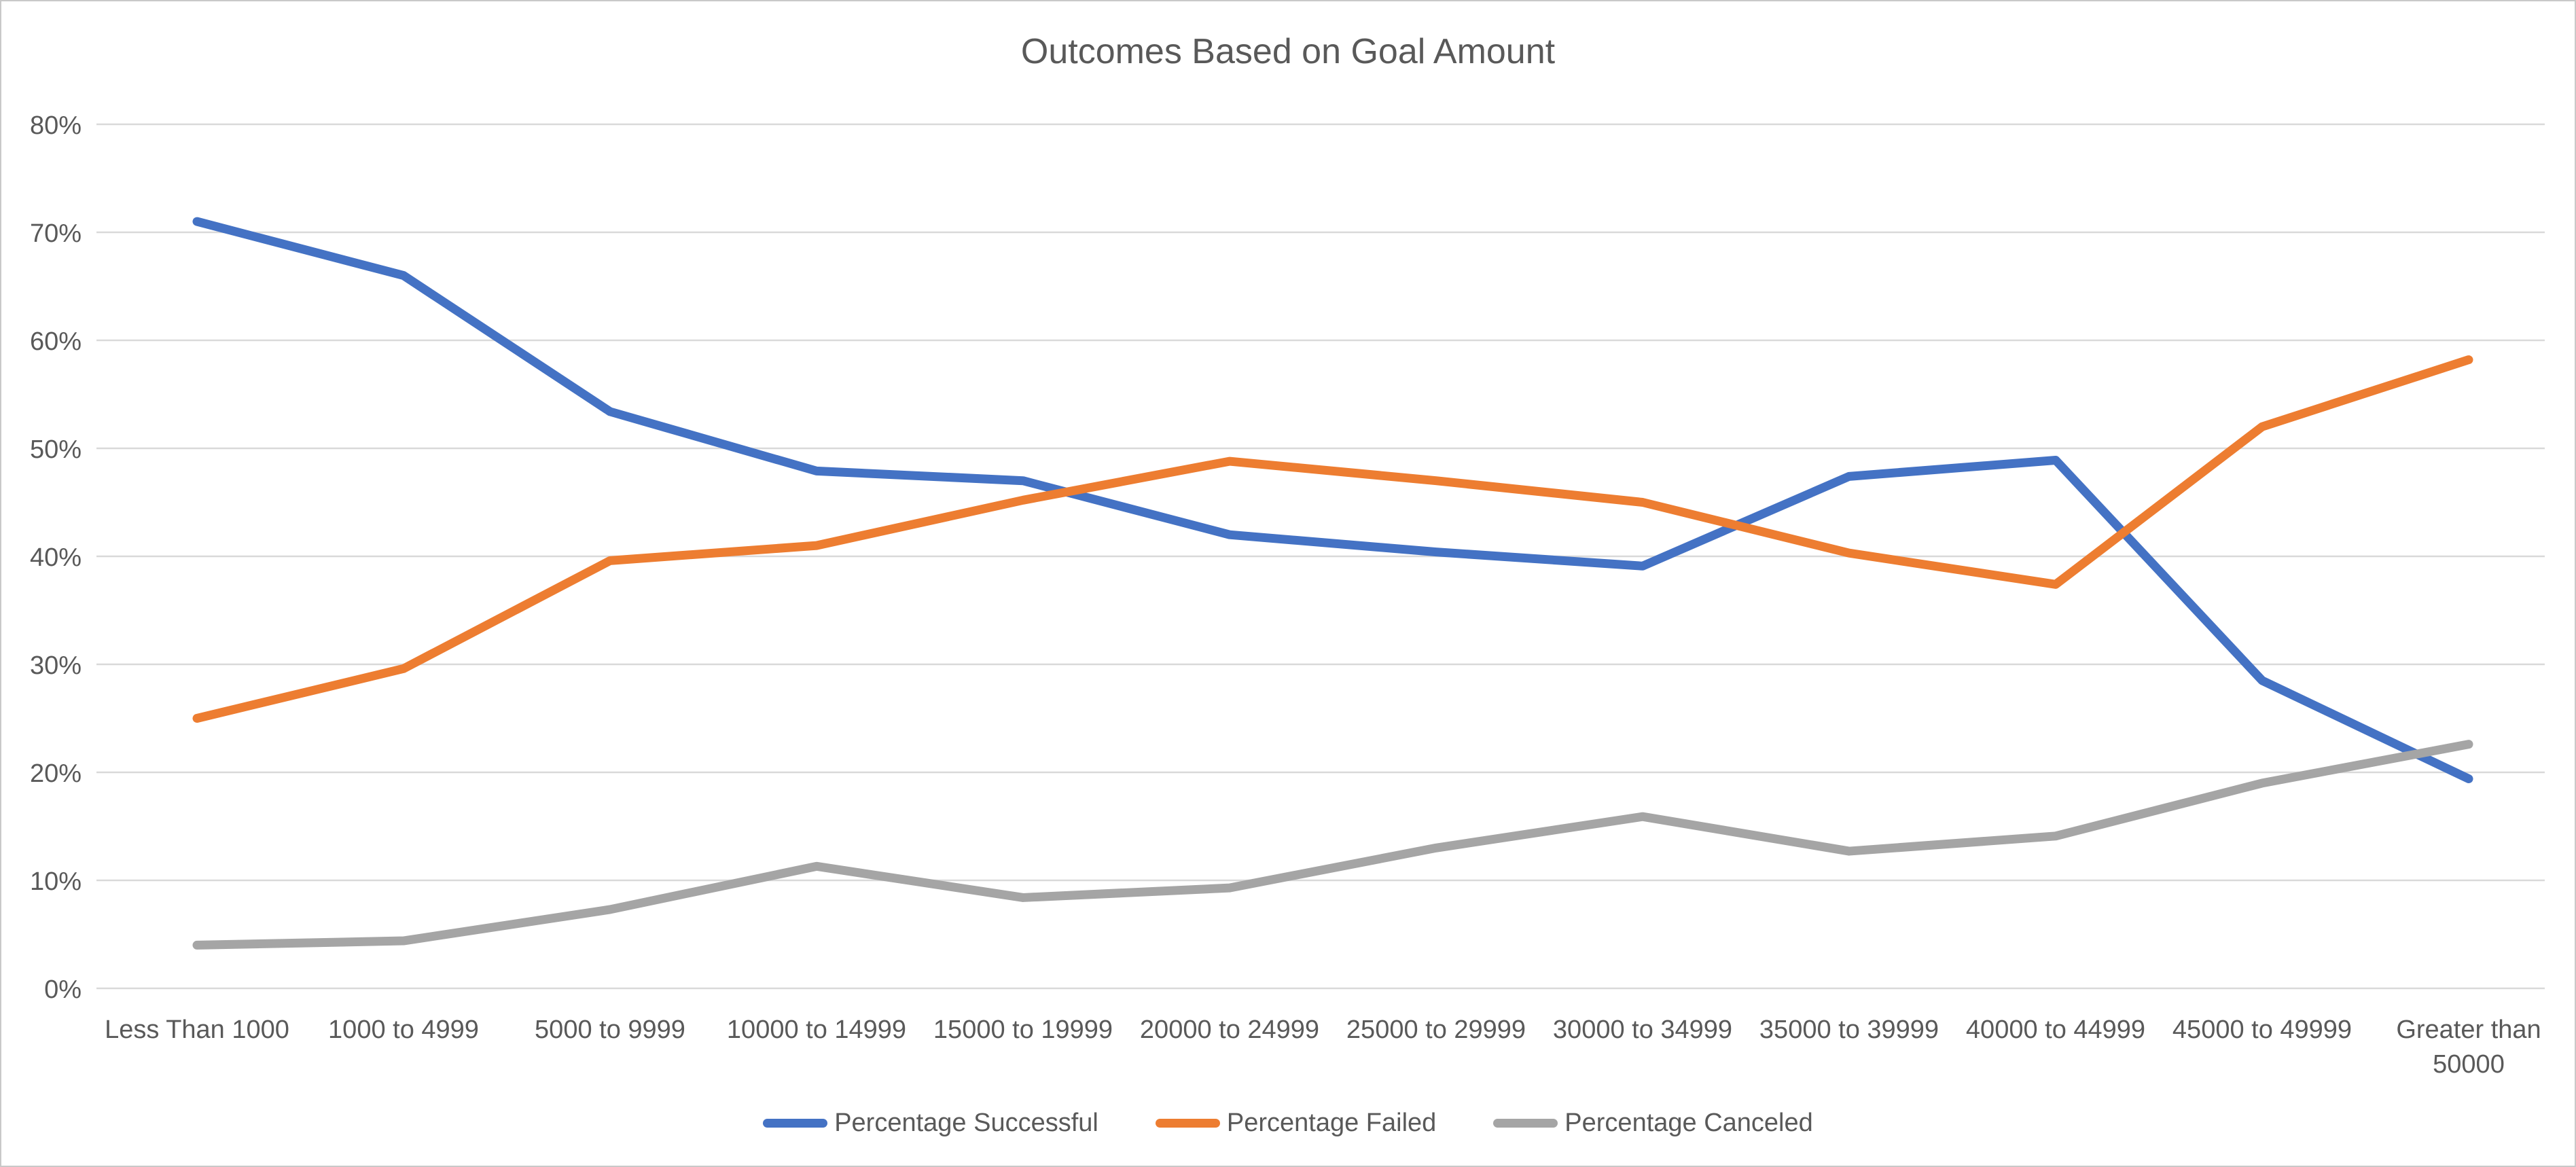 Image resolution: width=2576 pixels, height=1167 pixels. What do you see at coordinates (55, 557) in the screenshot?
I see `y-tick-label-40%: 40%` at bounding box center [55, 557].